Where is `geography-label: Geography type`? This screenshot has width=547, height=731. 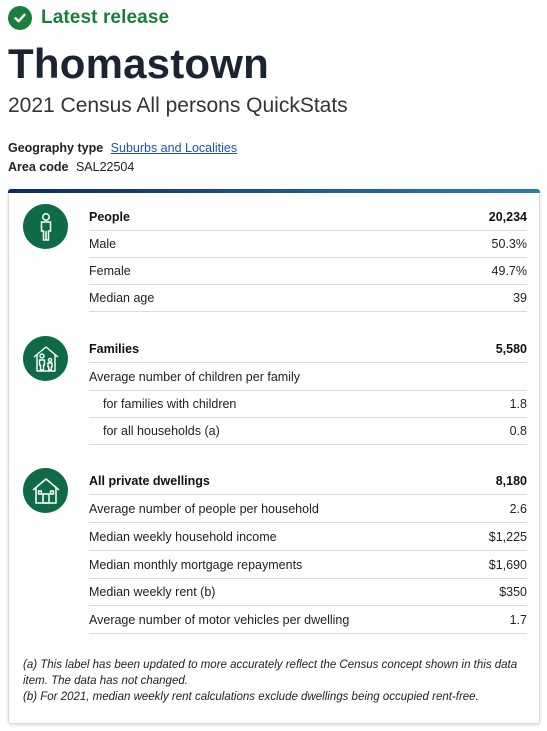
geography-label: Geography type is located at coordinates (56, 148).